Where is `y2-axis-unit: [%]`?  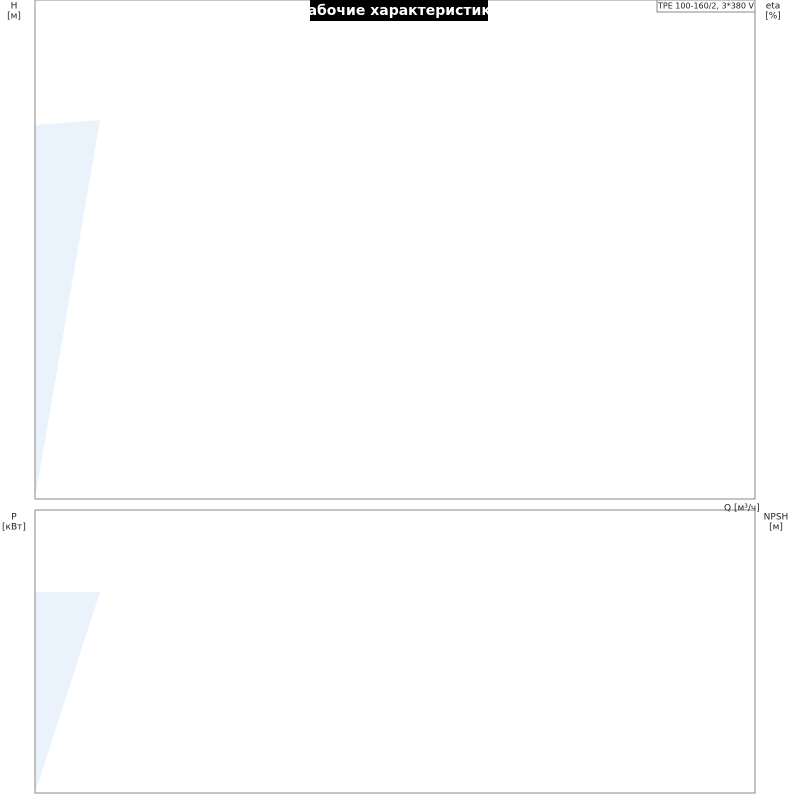
y2-axis-unit: [%] is located at coordinates (773, 17).